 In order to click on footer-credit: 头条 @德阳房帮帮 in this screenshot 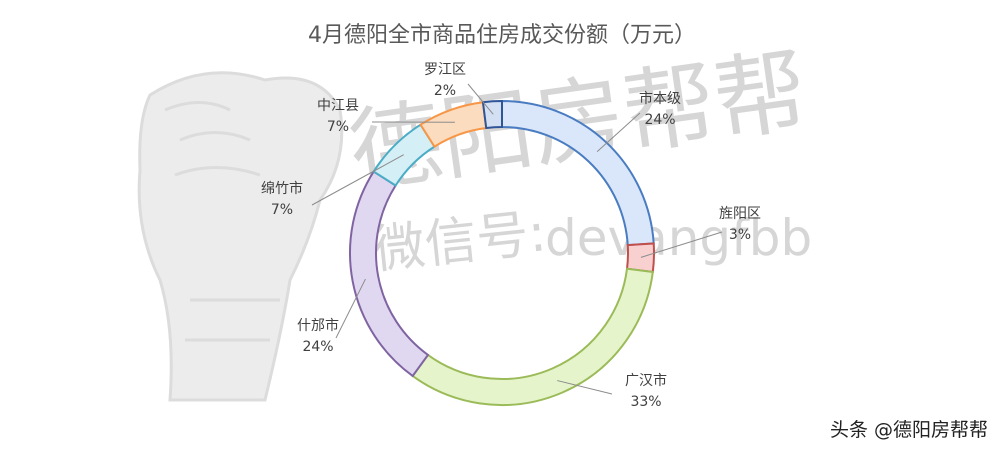, I will do `click(909, 430)`.